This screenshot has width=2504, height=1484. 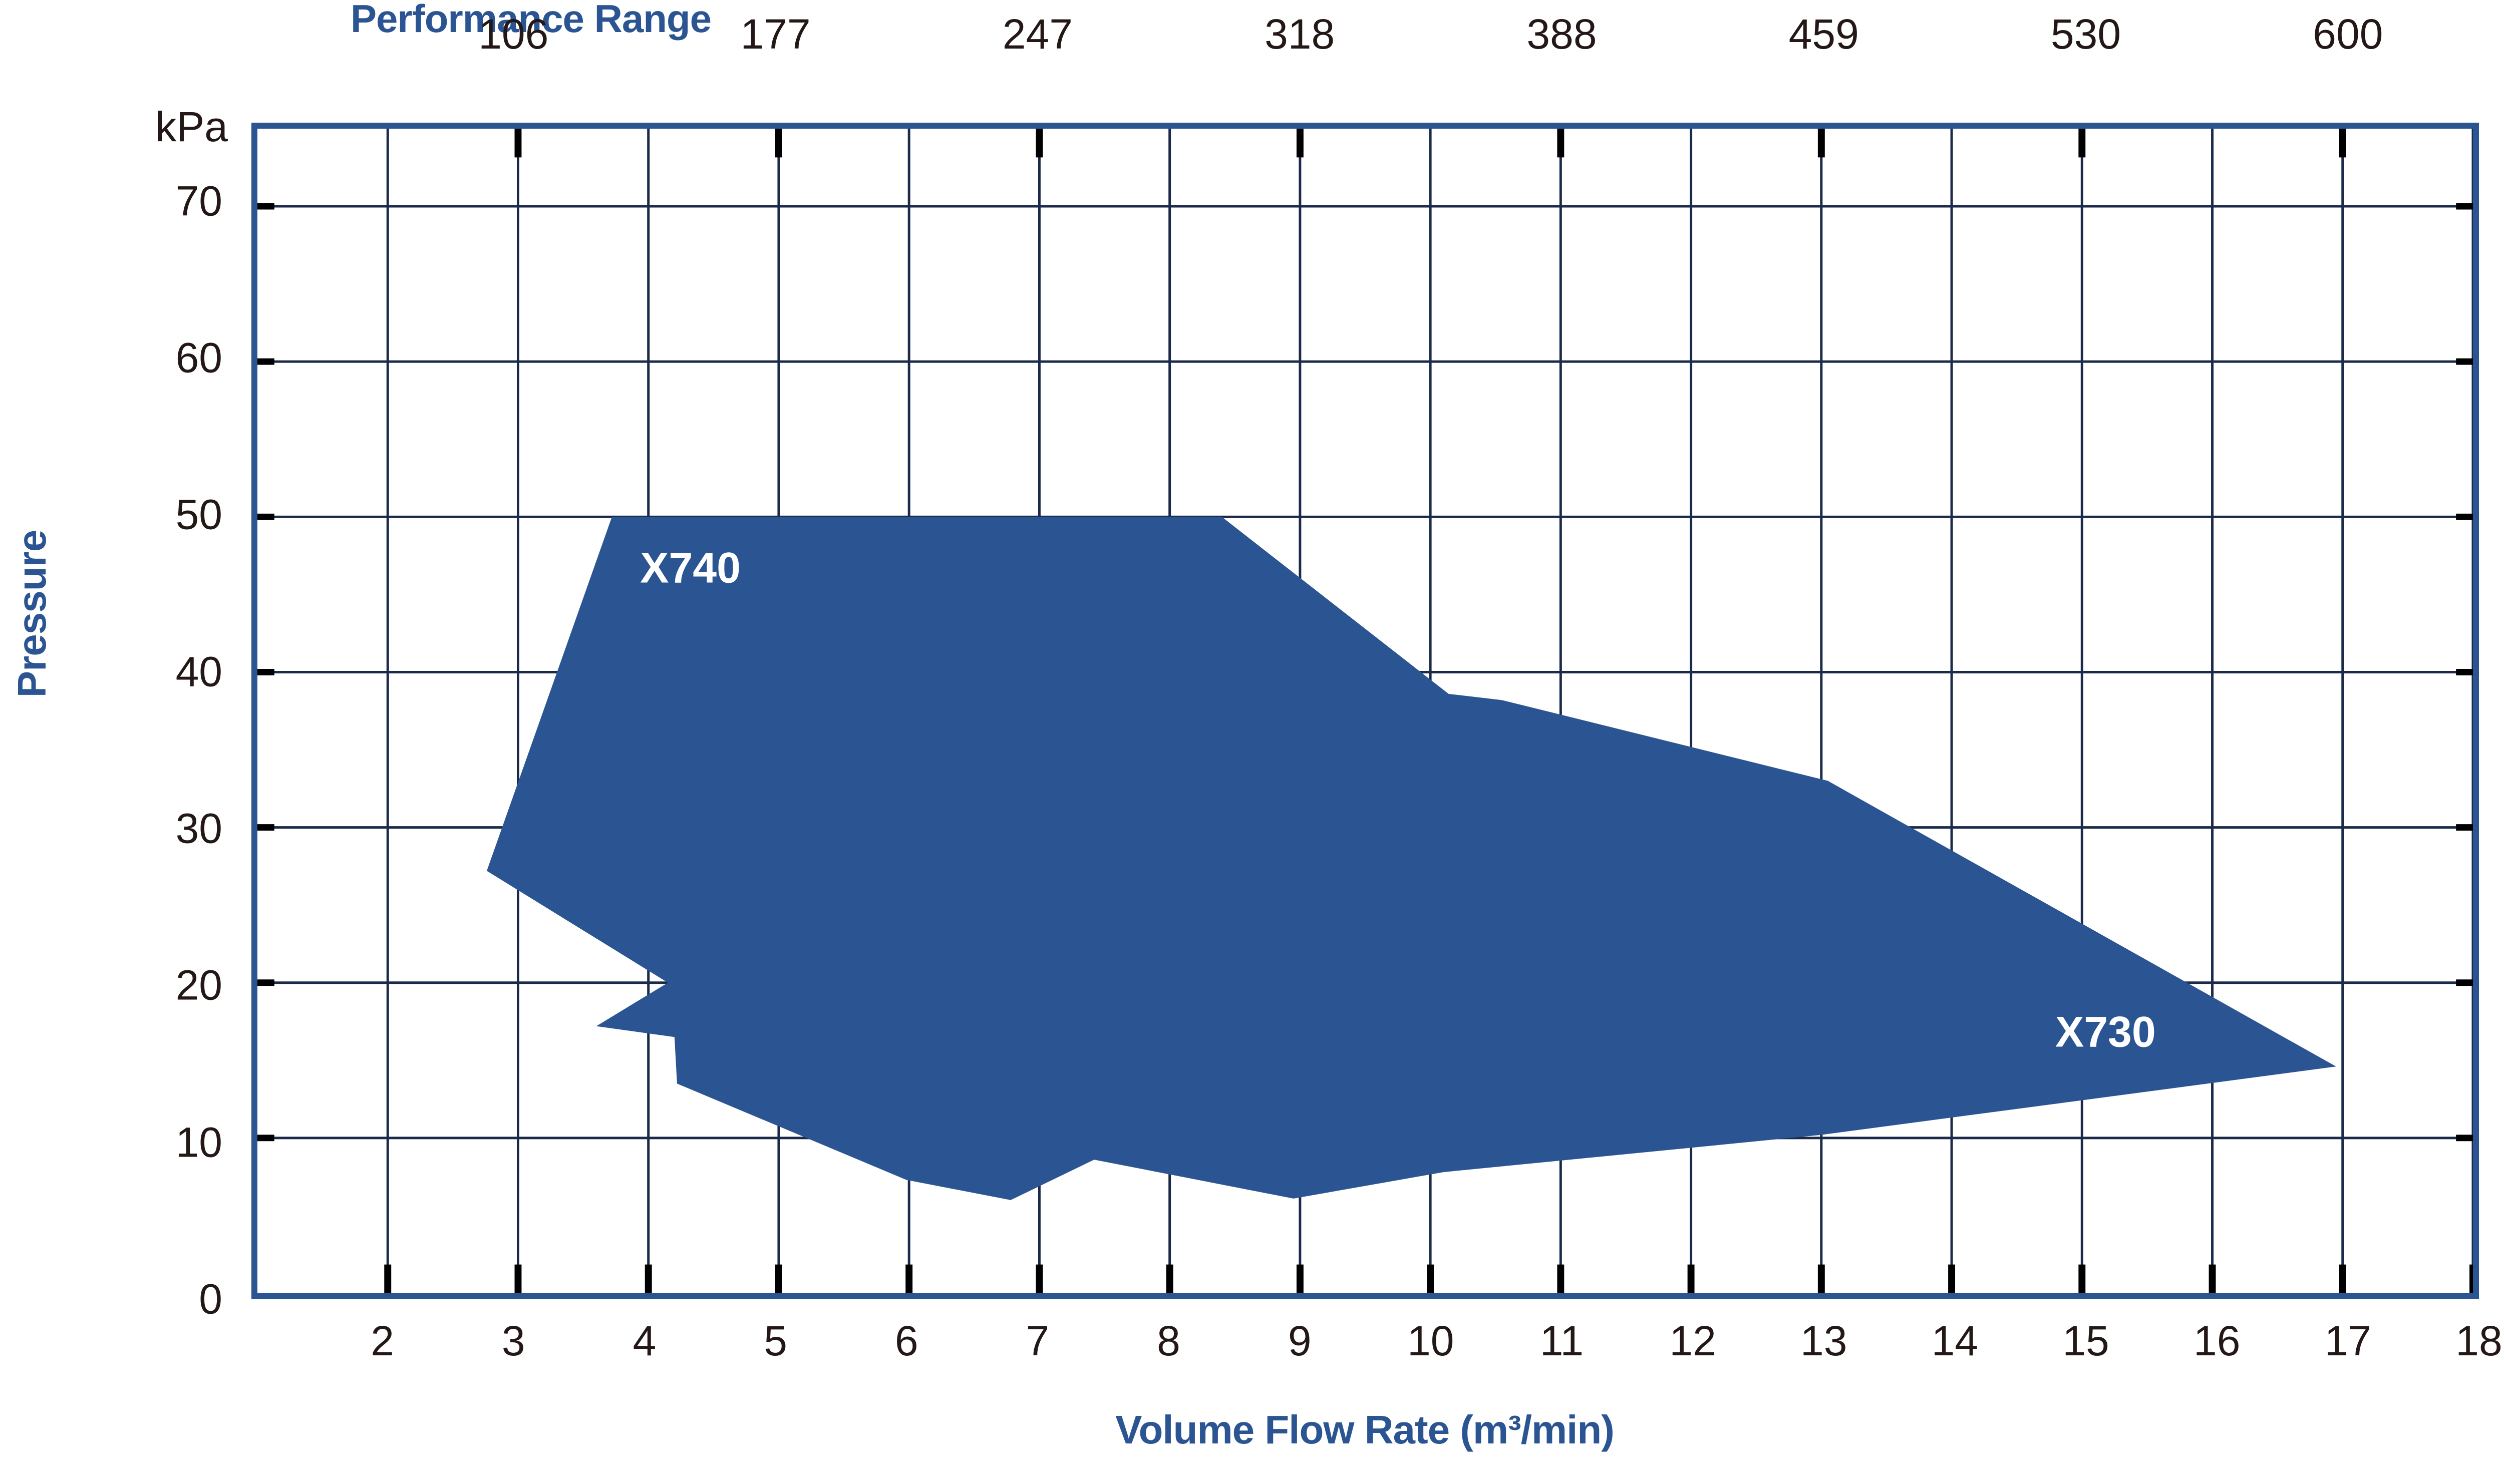 I want to click on y-axis-left-tick-60: 60, so click(x=199, y=358).